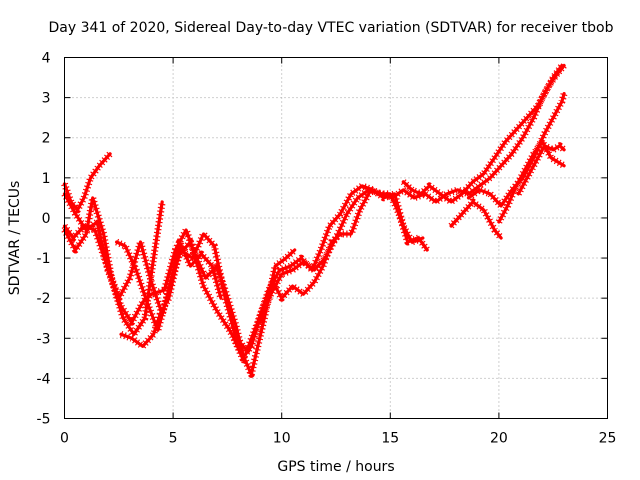 Image resolution: width=640 pixels, height=480 pixels. Describe the element at coordinates (338, 439) in the screenshot. I see `x-tick-labels: 0 5 10 15 20 25` at that location.